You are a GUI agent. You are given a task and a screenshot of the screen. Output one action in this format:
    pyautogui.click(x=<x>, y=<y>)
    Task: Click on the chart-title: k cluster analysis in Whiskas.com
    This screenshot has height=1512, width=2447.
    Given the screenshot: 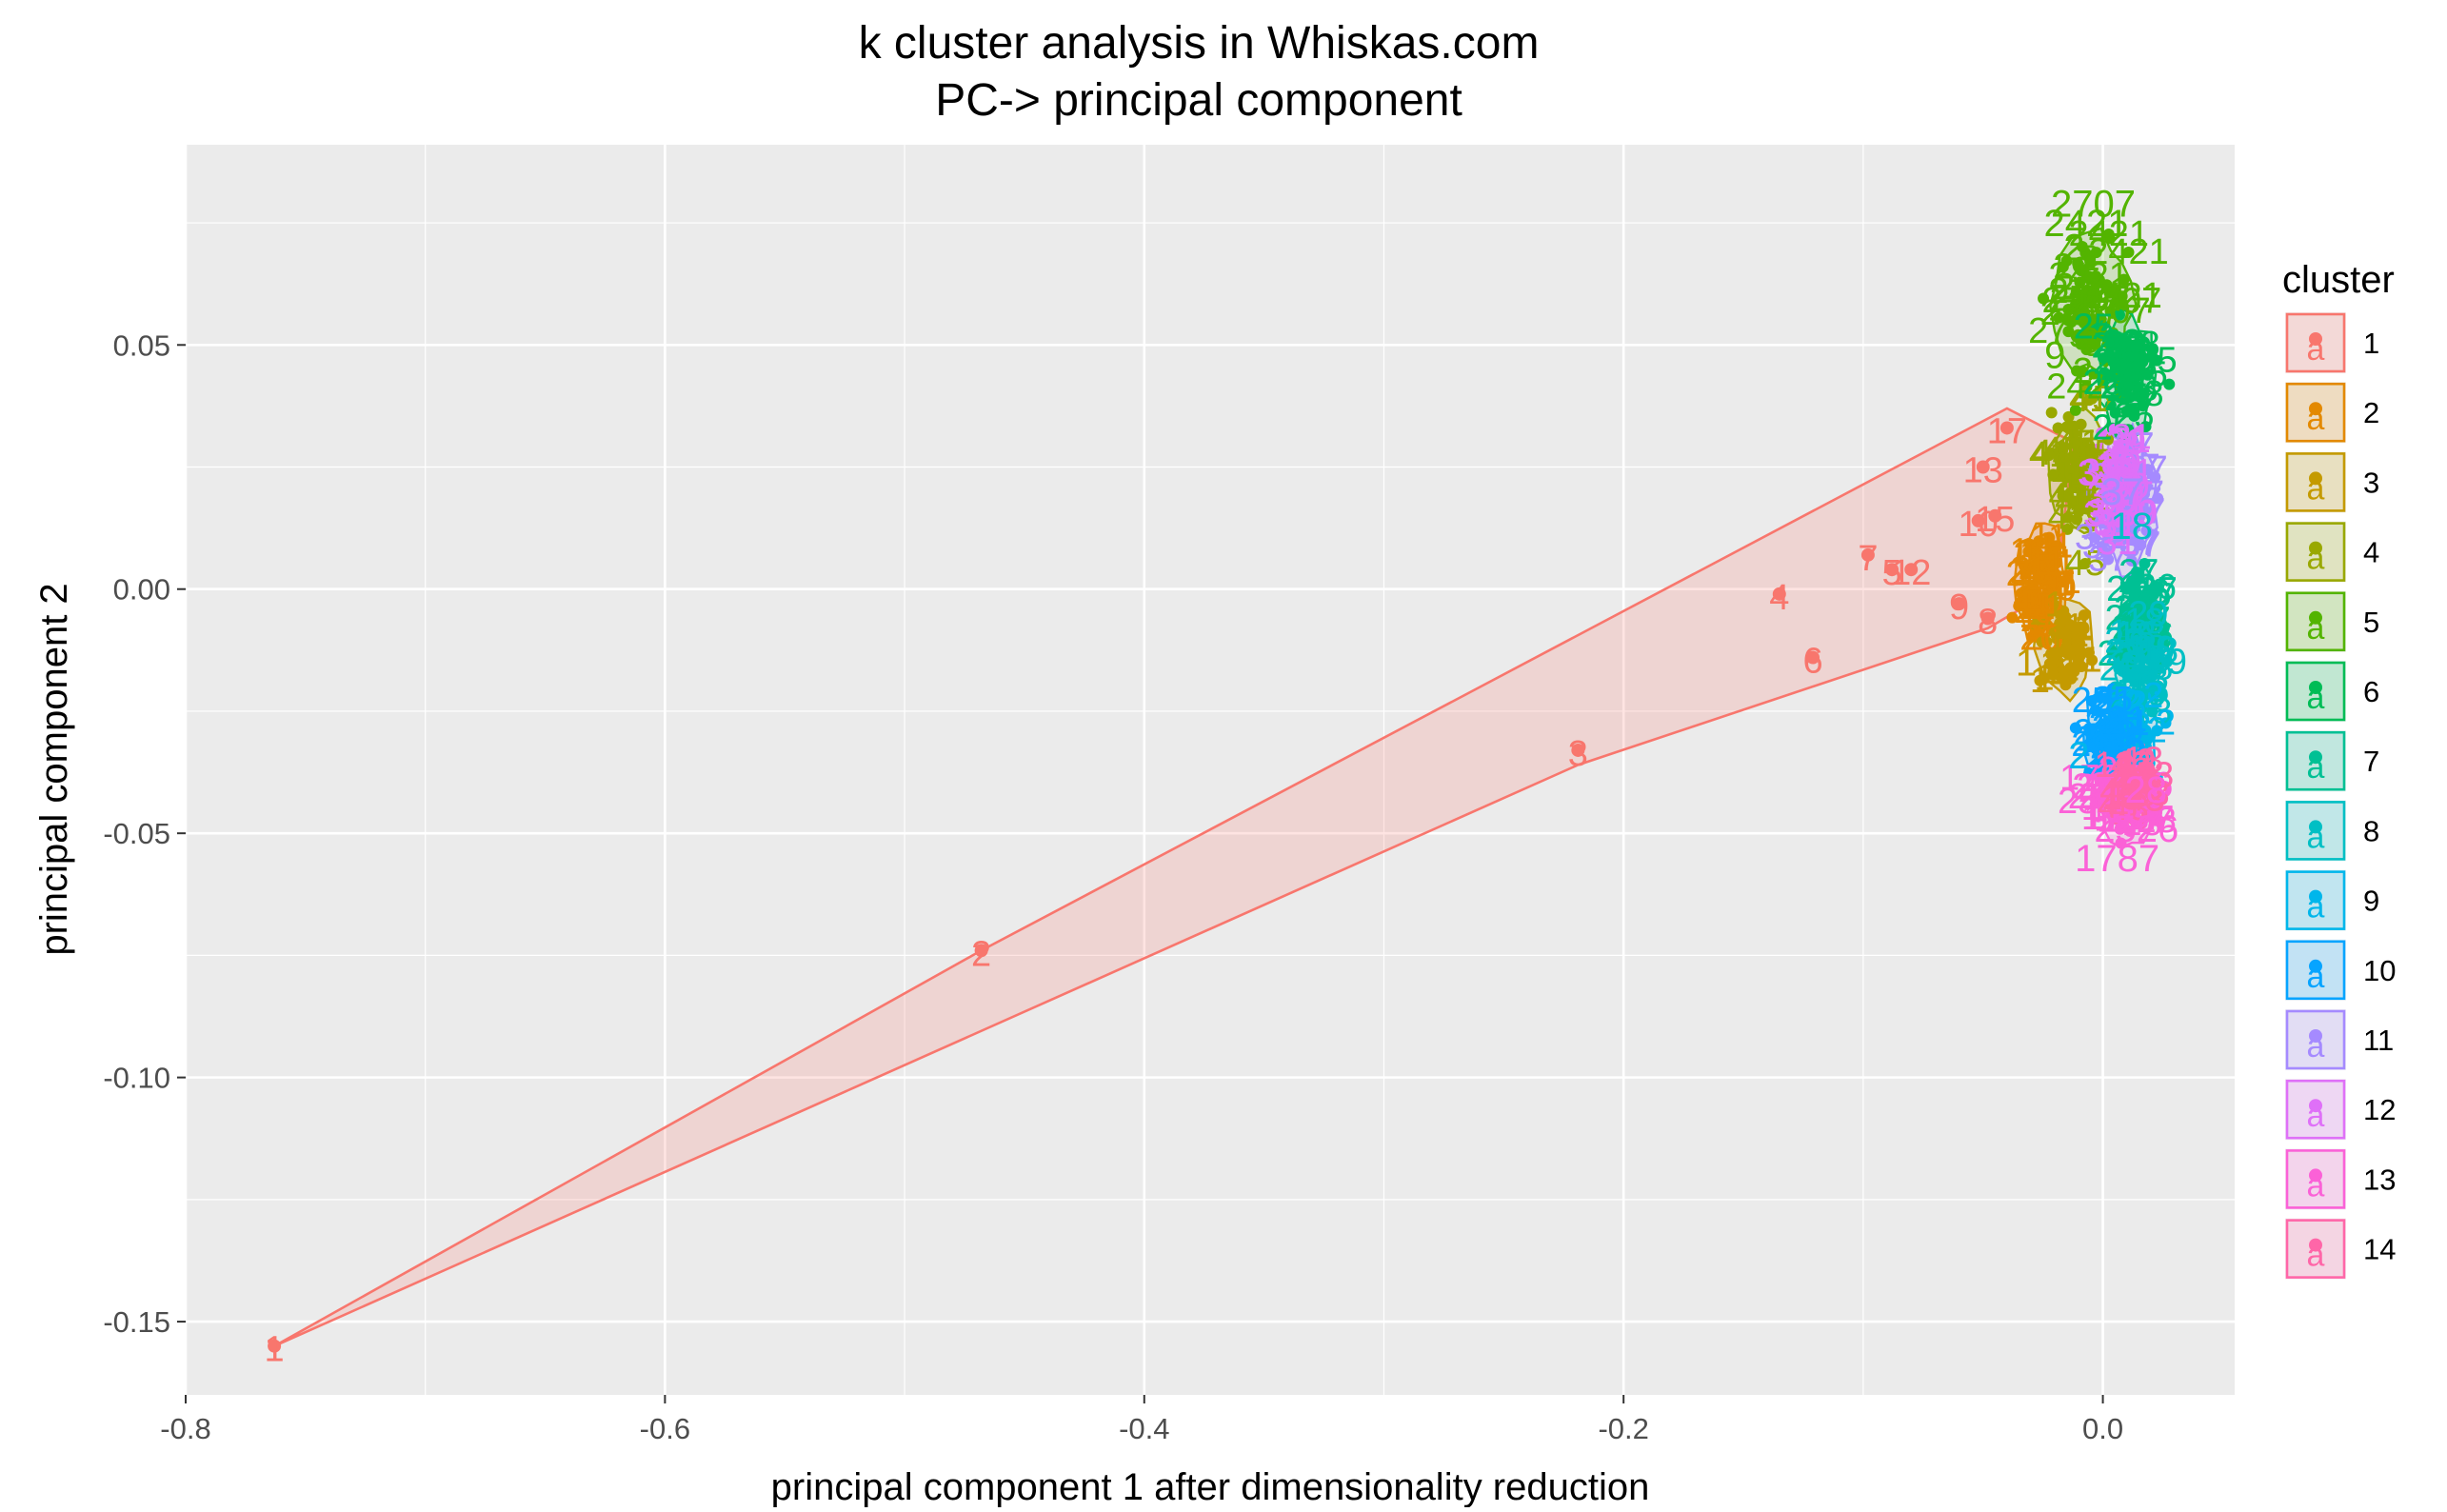 What is the action you would take?
    pyautogui.click(x=1199, y=43)
    